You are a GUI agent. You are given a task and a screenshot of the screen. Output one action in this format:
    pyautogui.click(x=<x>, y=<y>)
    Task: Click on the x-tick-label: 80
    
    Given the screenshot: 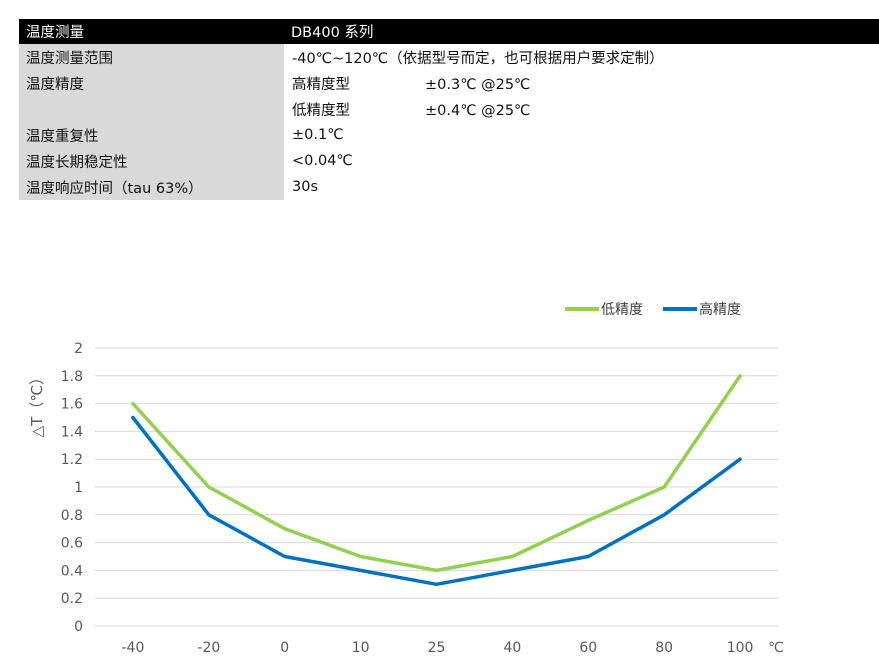 What is the action you would take?
    pyautogui.click(x=664, y=648)
    